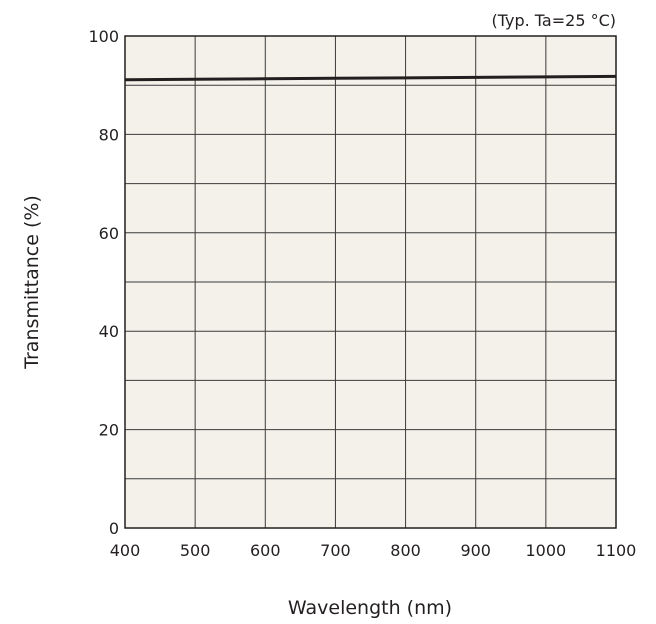 The height and width of the screenshot is (624, 656). Describe the element at coordinates (114, 528) in the screenshot. I see `y-tick-label: 0` at that location.